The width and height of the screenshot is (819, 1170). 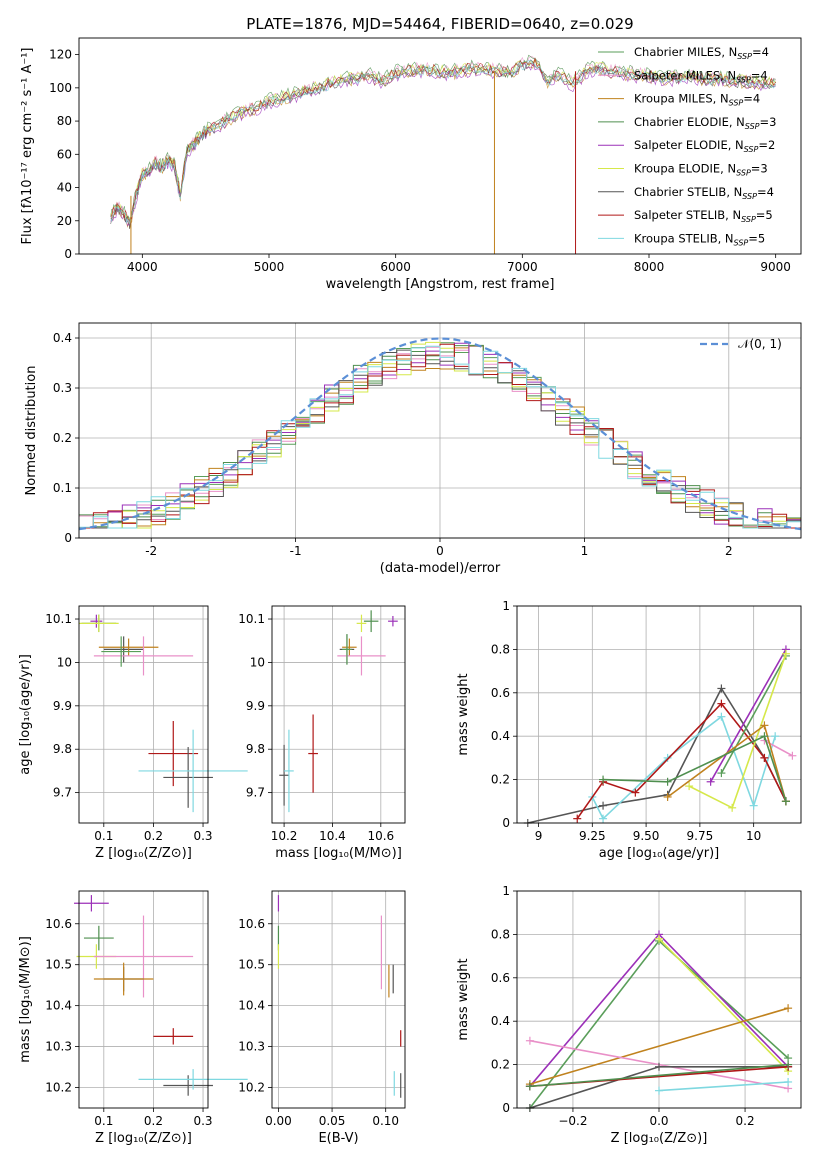 I want to click on y-axis-label: mass [log₁₀(M/M⊙)], so click(x=25, y=999).